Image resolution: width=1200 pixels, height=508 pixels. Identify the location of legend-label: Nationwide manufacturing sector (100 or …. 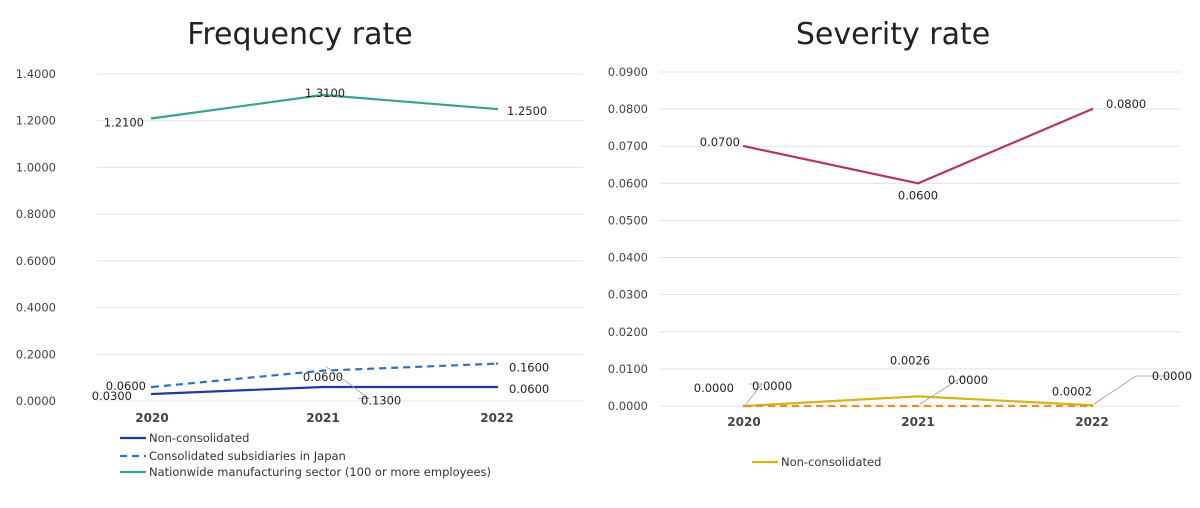
(320, 472).